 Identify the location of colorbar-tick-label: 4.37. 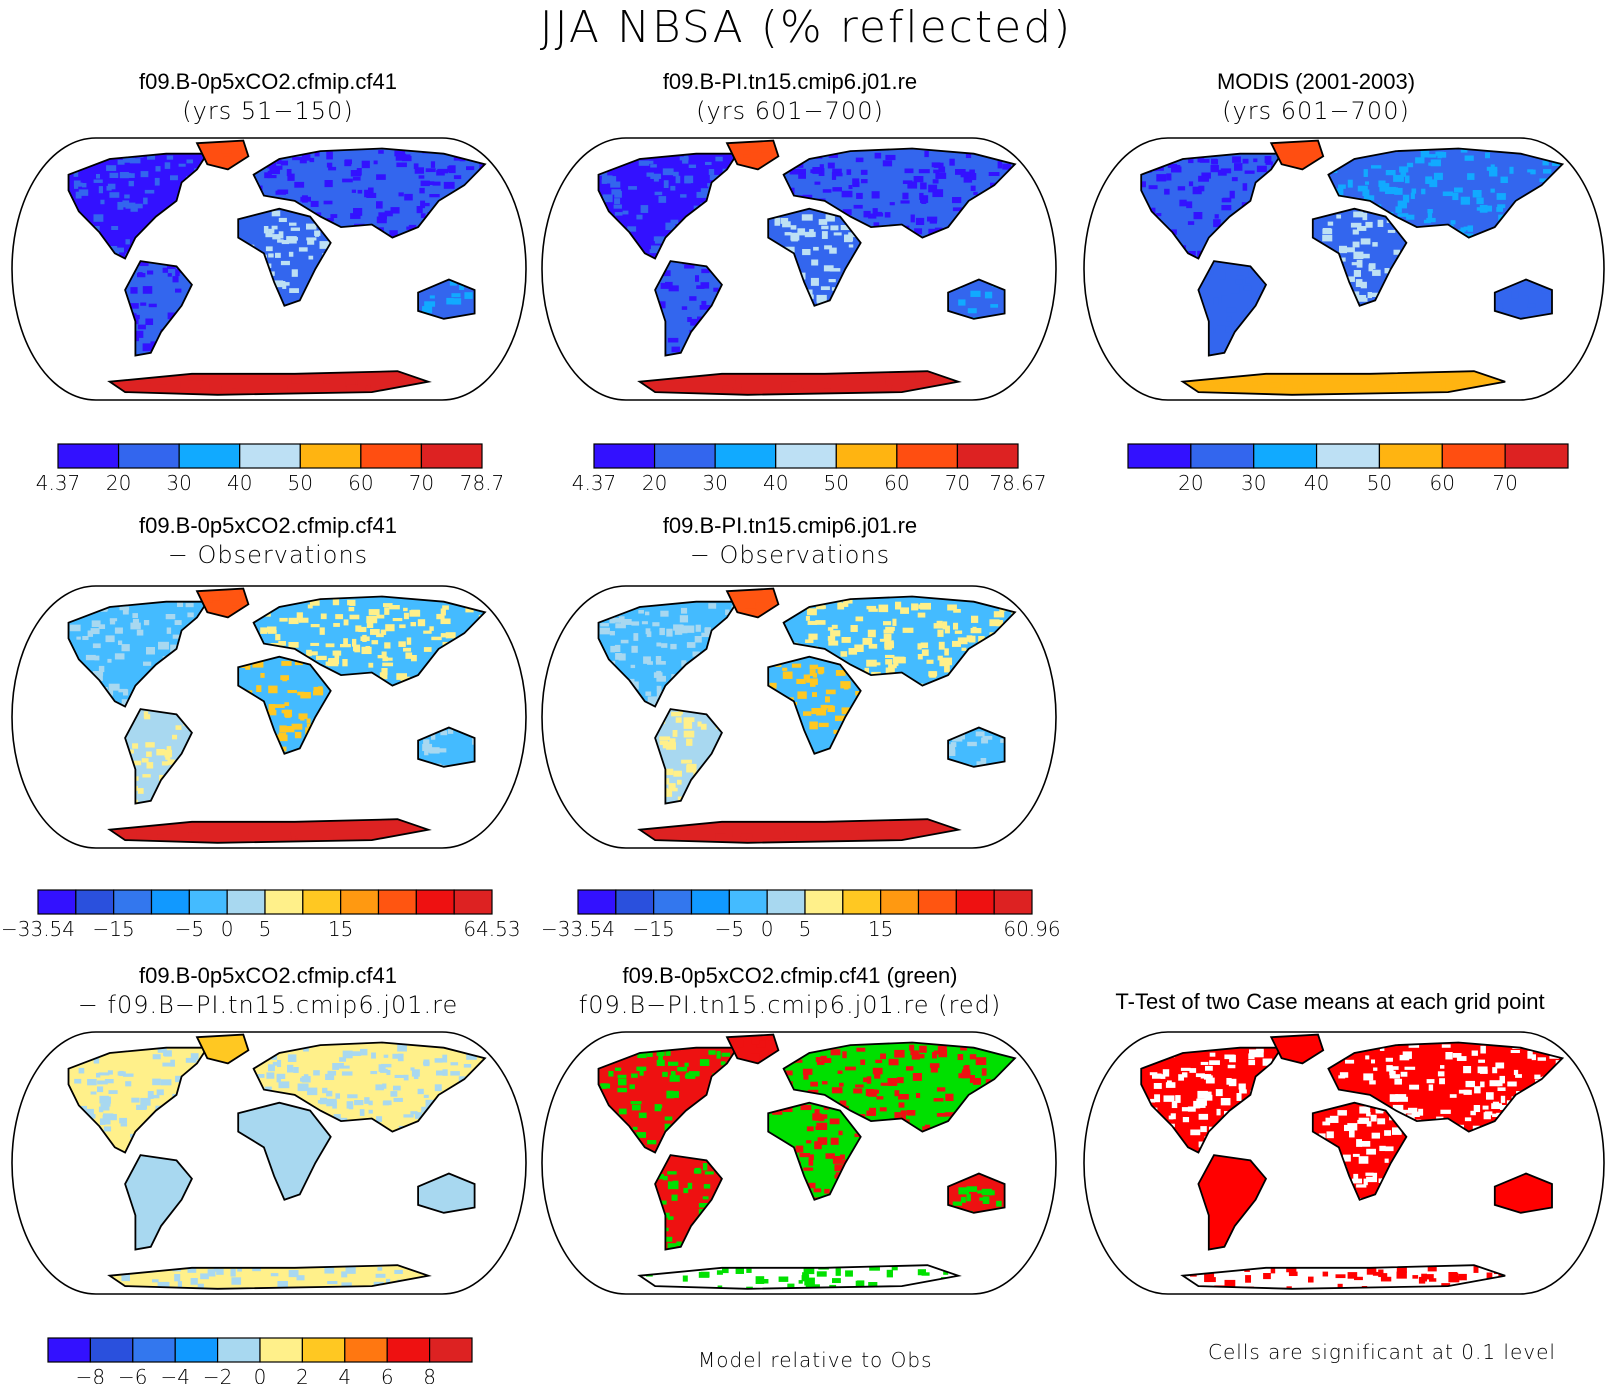
(594, 483).